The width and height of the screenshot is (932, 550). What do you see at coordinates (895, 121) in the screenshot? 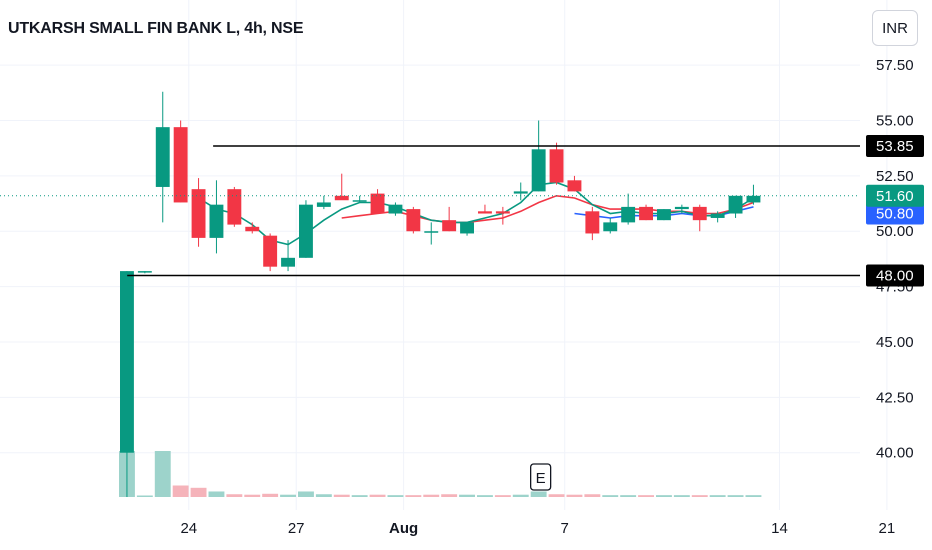
I see `price-axis-label: 55.00` at bounding box center [895, 121].